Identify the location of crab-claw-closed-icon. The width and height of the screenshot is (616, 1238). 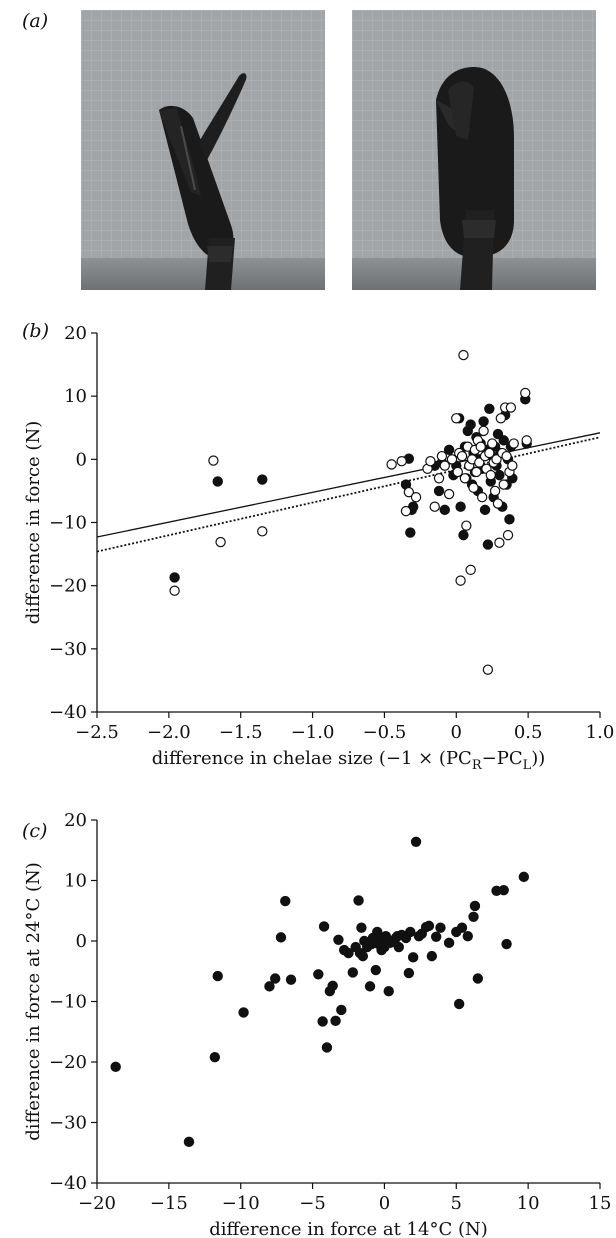
(474, 150).